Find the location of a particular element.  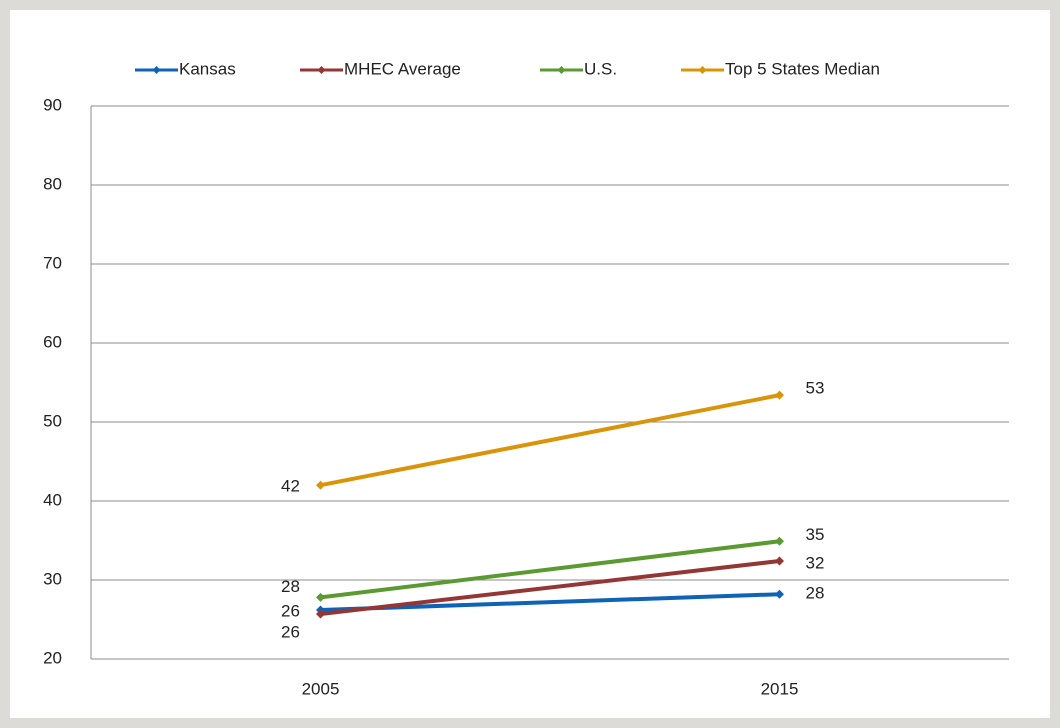

legend-label: MHEC Average is located at coordinates (402, 68).